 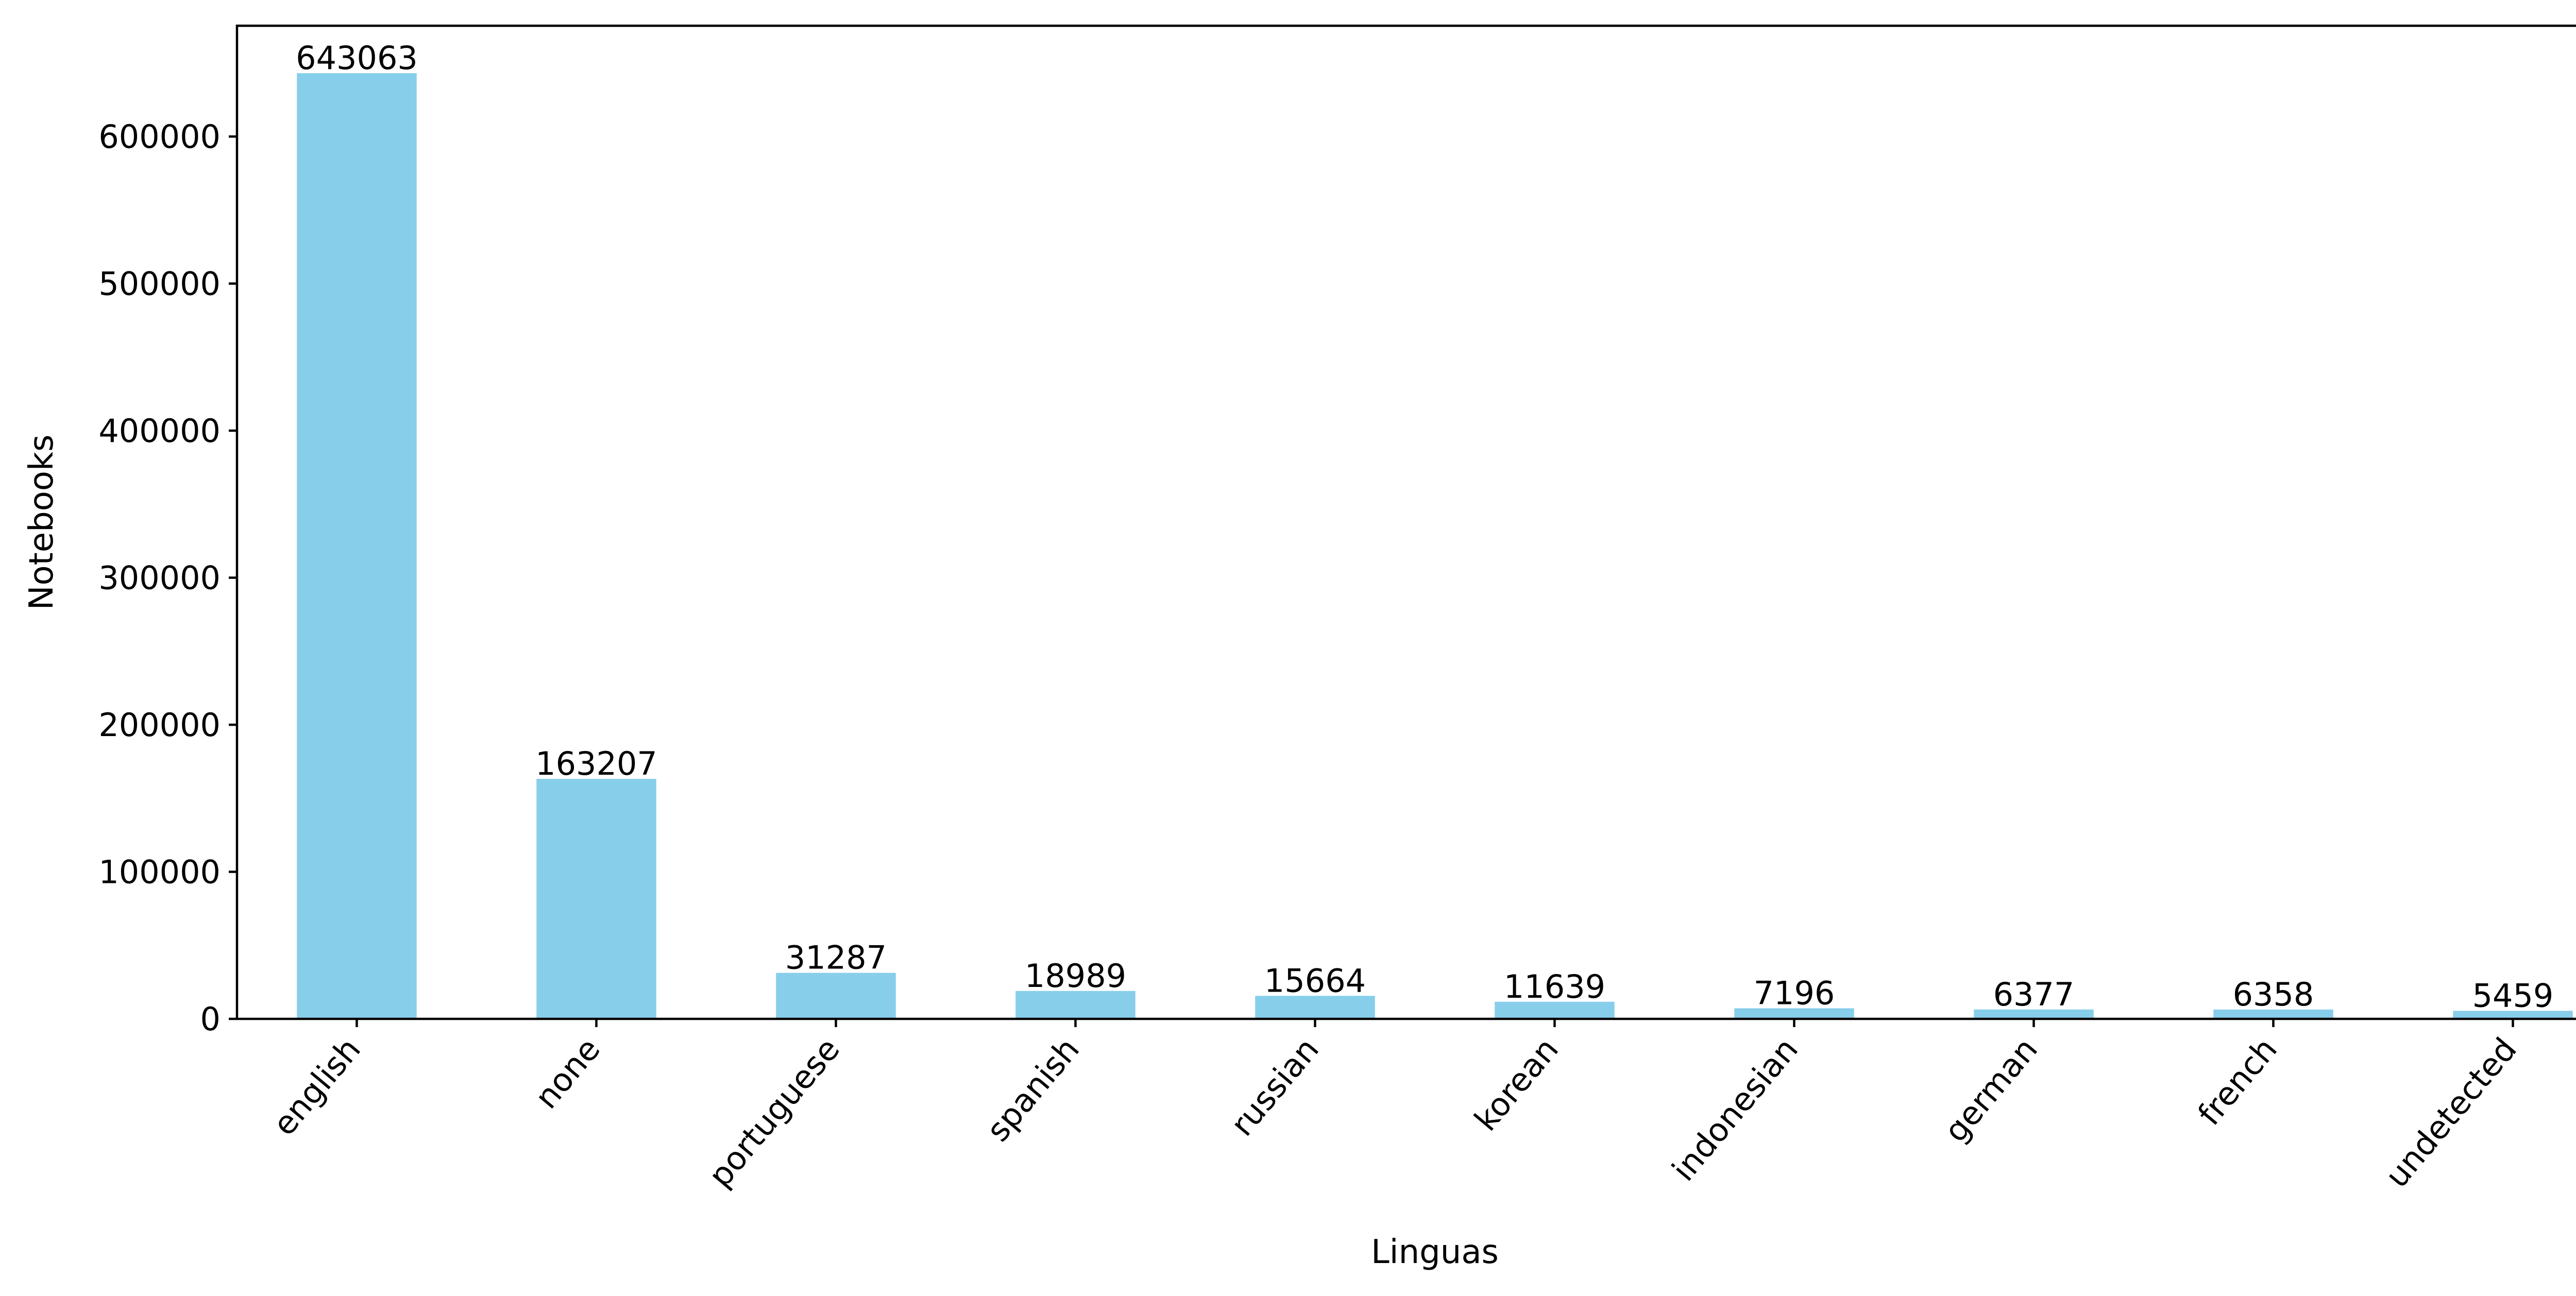 What do you see at coordinates (1794, 993) in the screenshot?
I see `data-label-indonesian: 7196` at bounding box center [1794, 993].